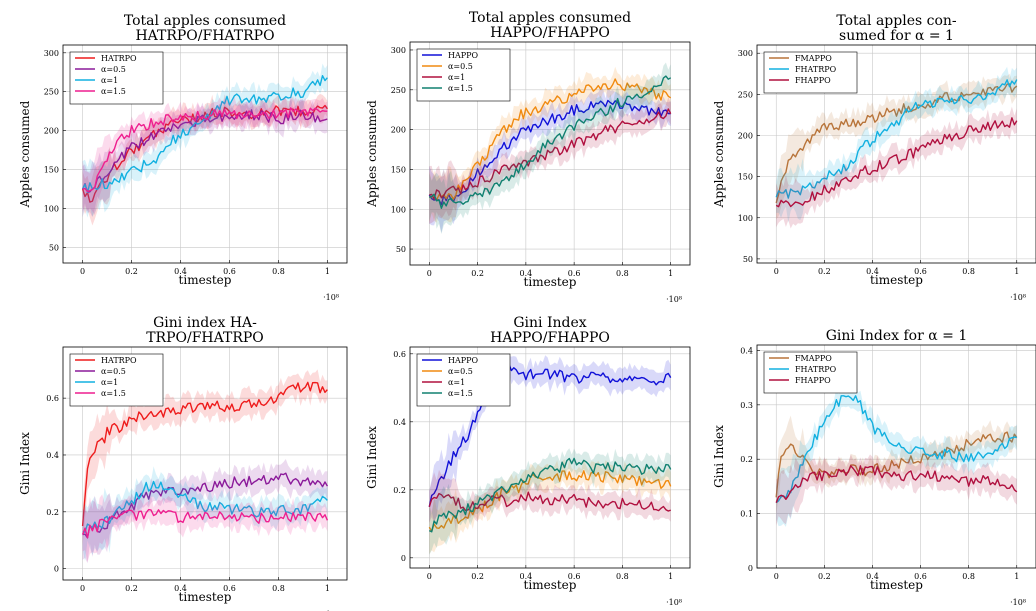 The image size is (1036, 611). I want to click on grid, so click(896, 154).